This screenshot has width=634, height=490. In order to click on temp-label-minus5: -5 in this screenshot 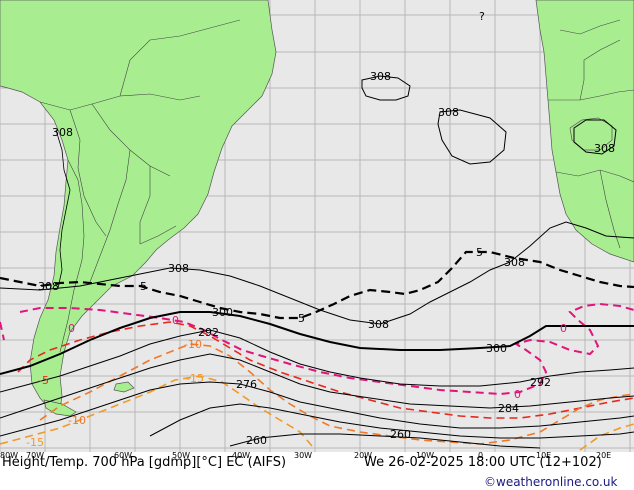, I will do `click(43, 380)`.